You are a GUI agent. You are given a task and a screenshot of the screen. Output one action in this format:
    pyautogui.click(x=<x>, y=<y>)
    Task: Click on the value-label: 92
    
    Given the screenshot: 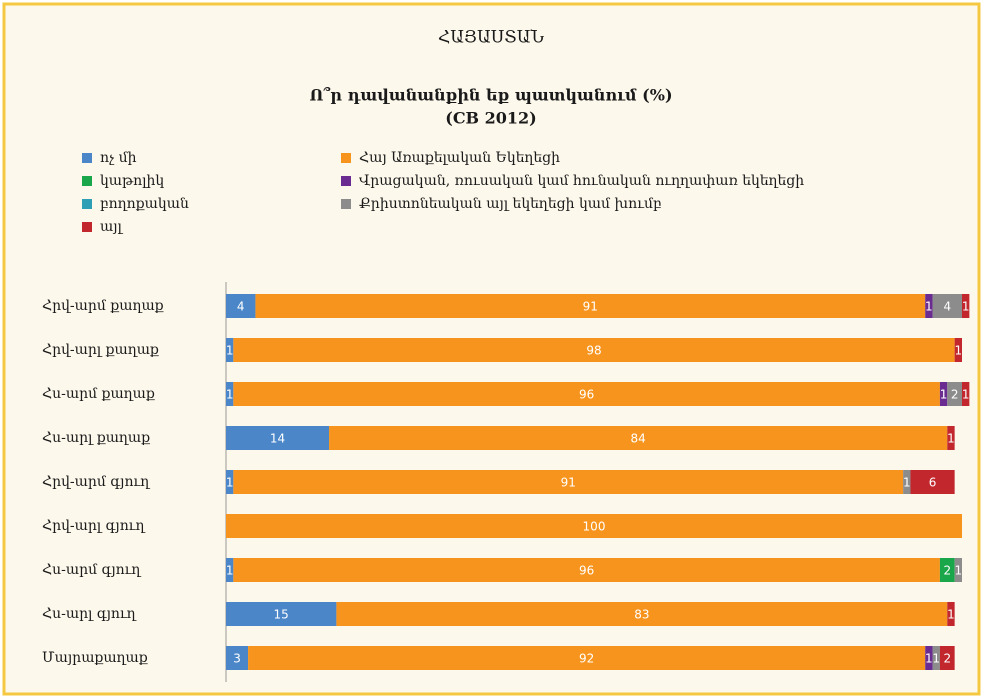 What is the action you would take?
    pyautogui.click(x=586, y=659)
    